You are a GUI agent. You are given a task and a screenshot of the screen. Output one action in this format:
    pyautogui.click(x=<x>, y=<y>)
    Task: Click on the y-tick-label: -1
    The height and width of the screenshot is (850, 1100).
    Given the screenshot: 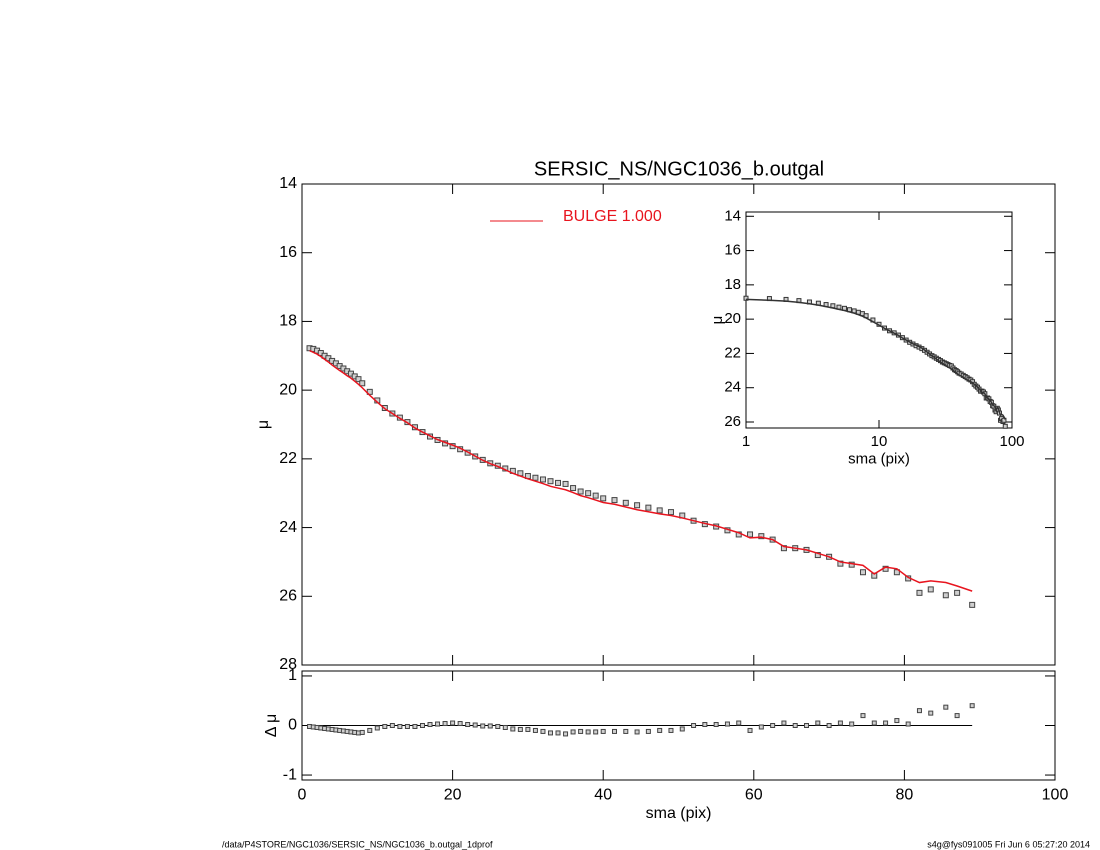 What is the action you would take?
    pyautogui.click(x=290, y=774)
    